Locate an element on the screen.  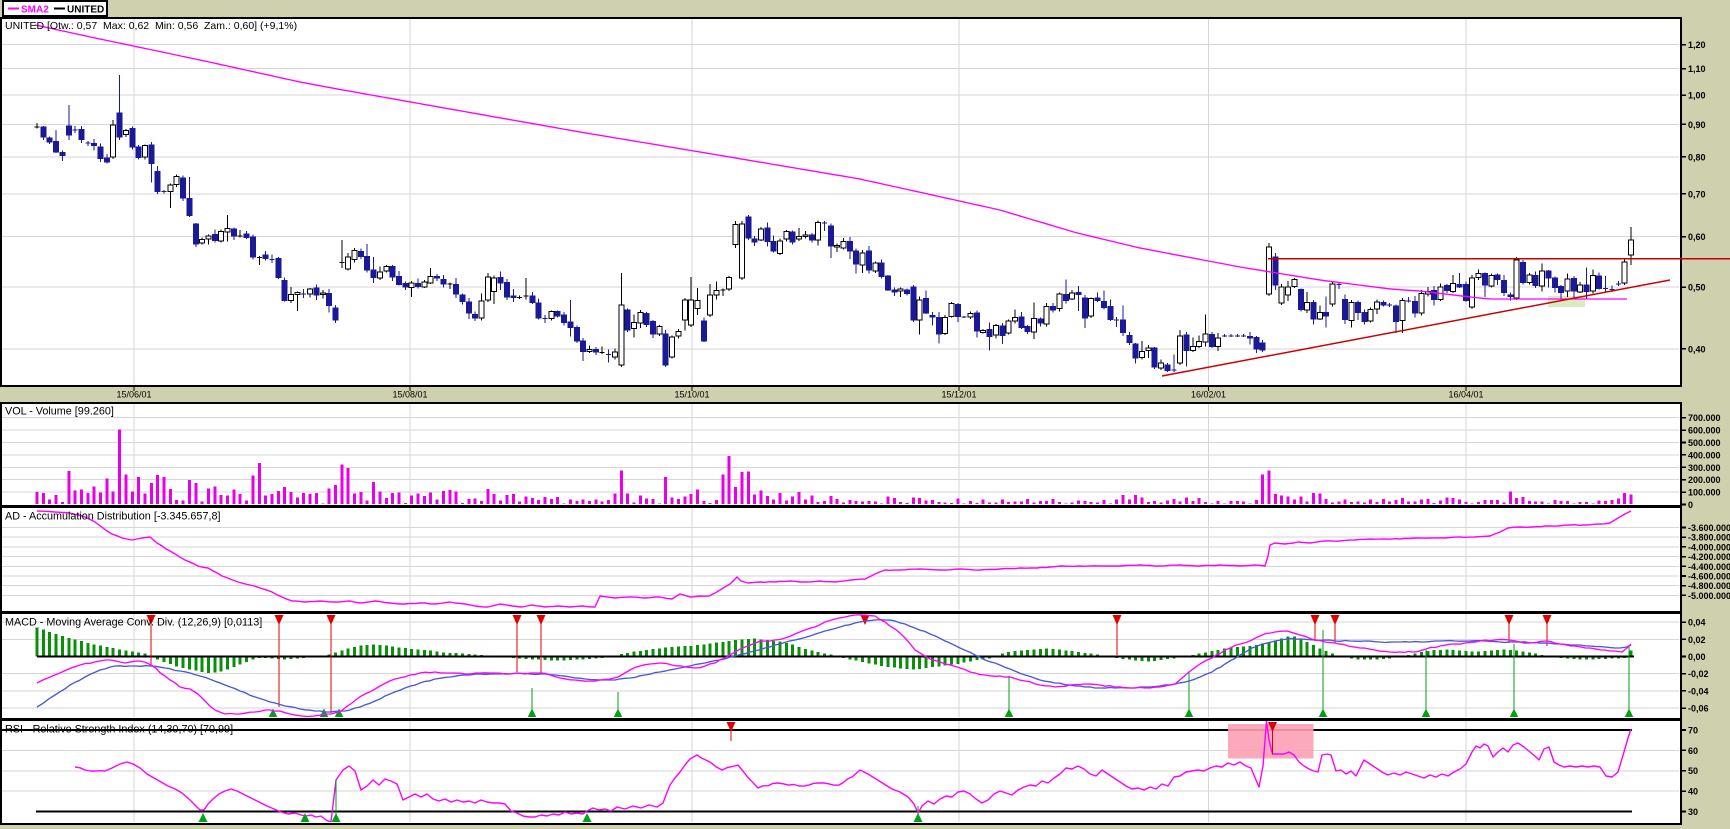
svg-text: 200.000 is located at coordinates (1704, 480).